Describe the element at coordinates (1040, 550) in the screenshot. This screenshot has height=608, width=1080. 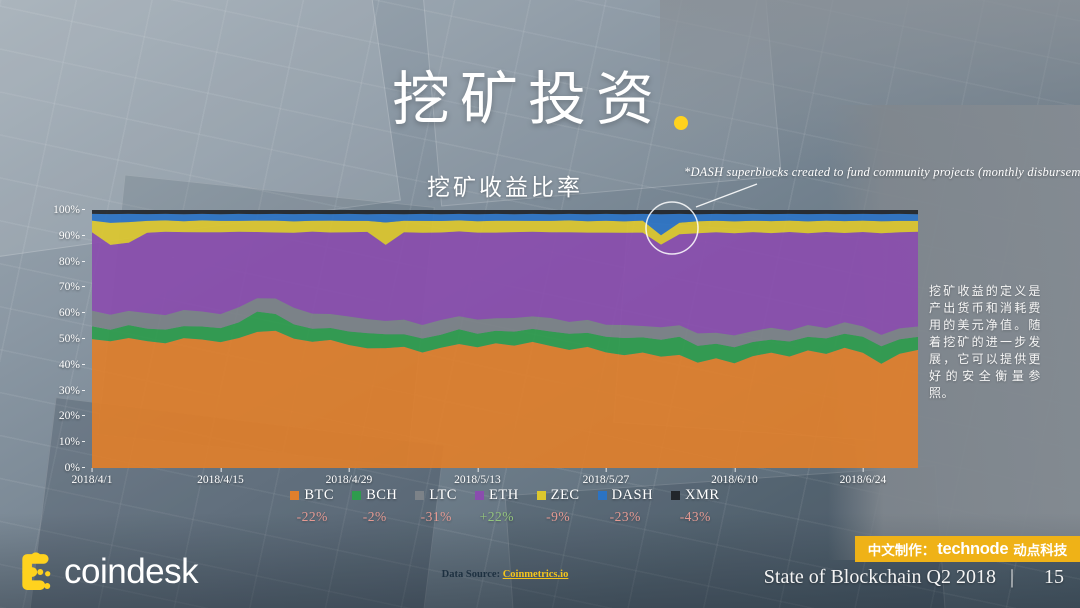
I see `banner-suffix: 动点科技` at that location.